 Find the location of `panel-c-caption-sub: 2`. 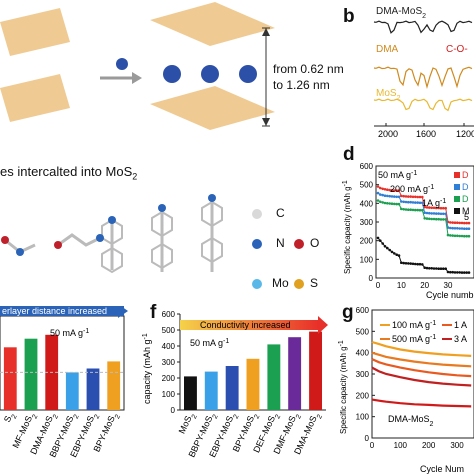

panel-c-caption-sub: 2 is located at coordinates (135, 176).